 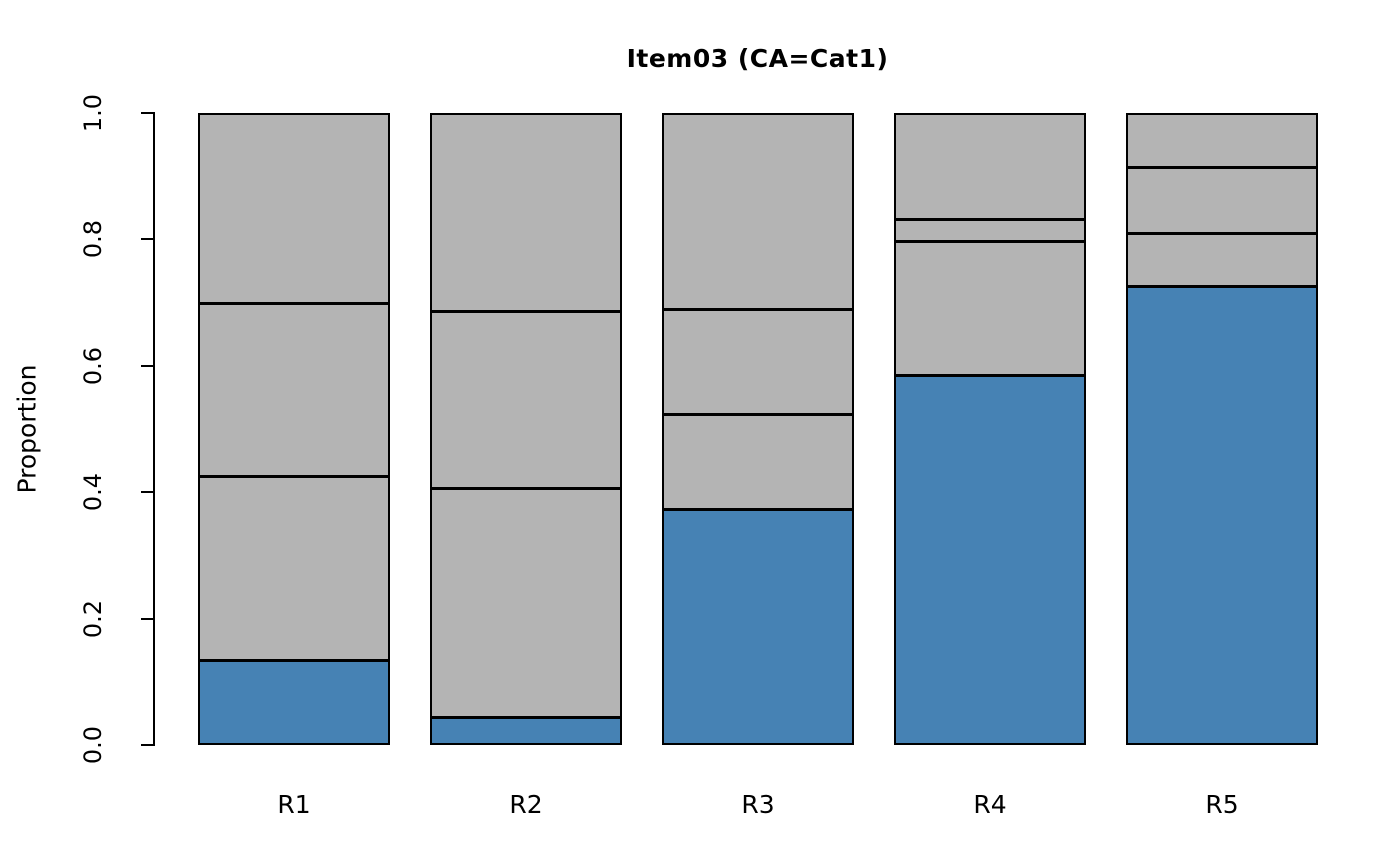 What do you see at coordinates (757, 58) in the screenshot?
I see `chart-title: Item03 (CA=Cat1)` at bounding box center [757, 58].